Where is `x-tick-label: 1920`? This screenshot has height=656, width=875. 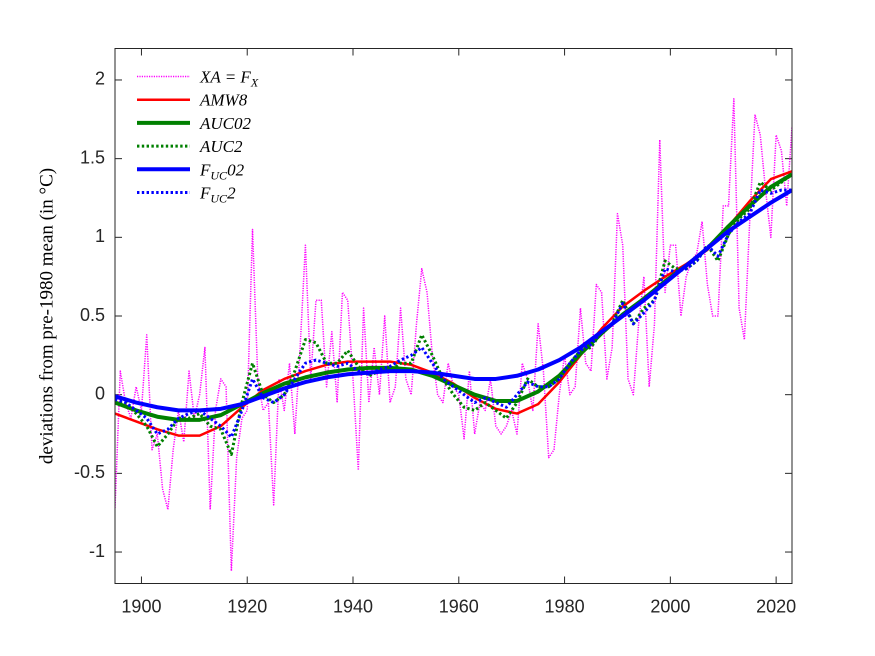
x-tick-label: 1920 is located at coordinates (247, 606).